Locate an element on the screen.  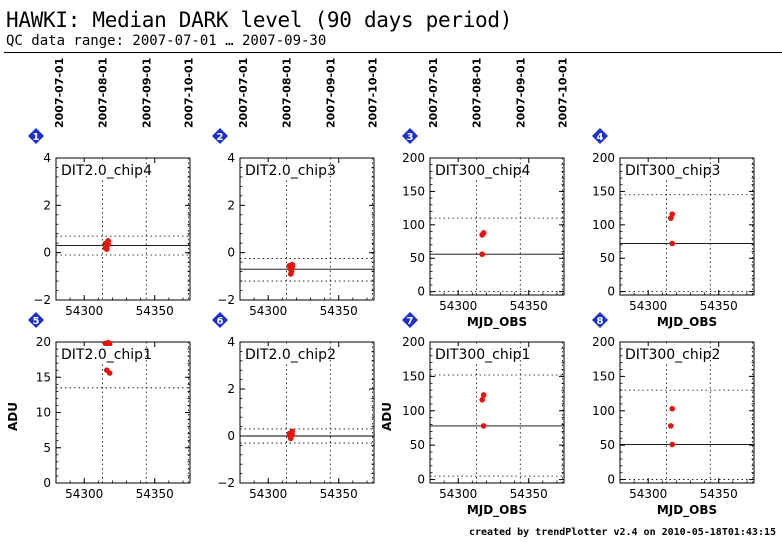
panel-3-date-label: 2007-08-01 is located at coordinates (477, 93).